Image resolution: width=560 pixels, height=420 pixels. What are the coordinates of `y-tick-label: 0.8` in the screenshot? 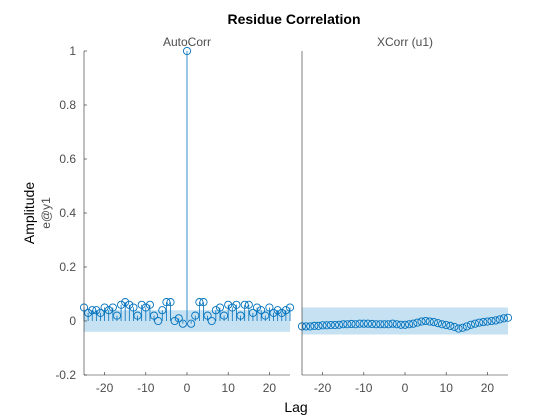 It's located at (67, 105).